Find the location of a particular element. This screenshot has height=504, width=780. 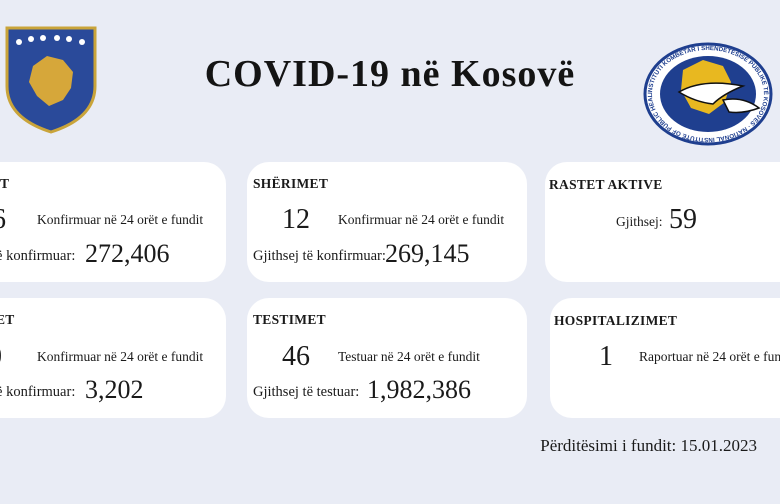

total-label: Gjithsej të testuar: is located at coordinates (306, 392).